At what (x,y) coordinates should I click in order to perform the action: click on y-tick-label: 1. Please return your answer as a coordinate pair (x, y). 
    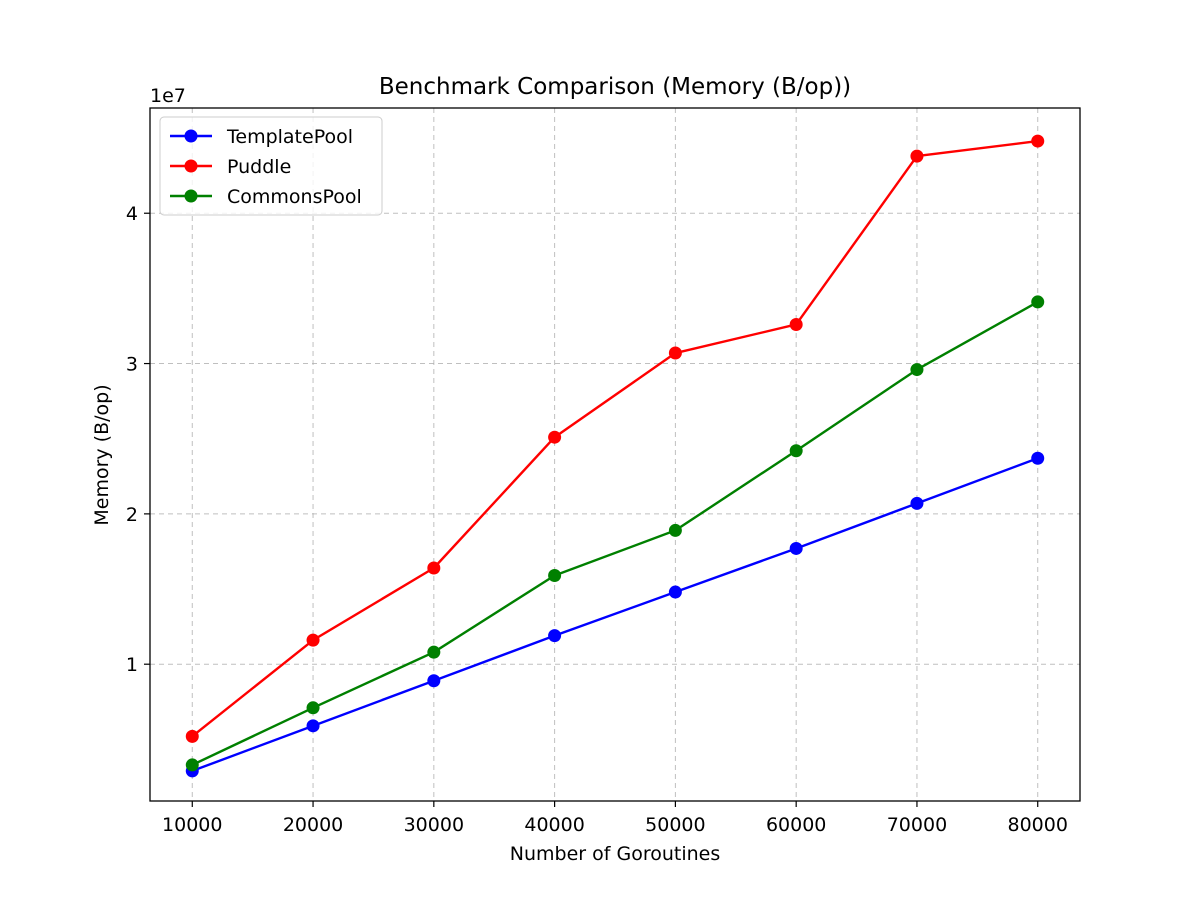
    Looking at the image, I should click on (132, 665).